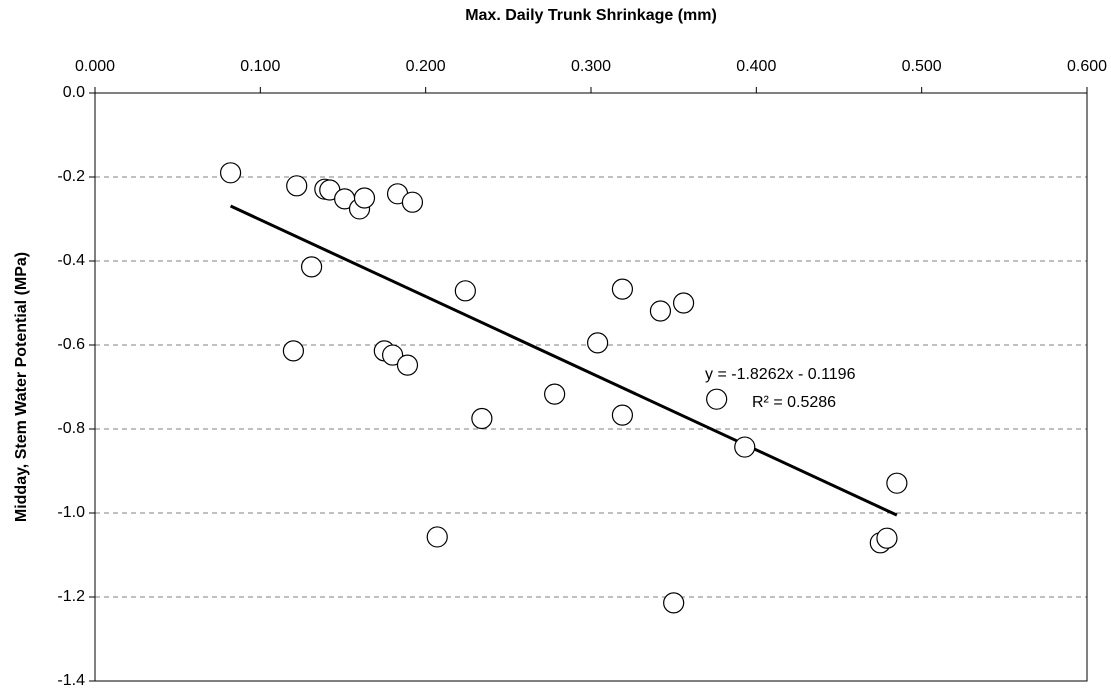 The width and height of the screenshot is (1111, 689). What do you see at coordinates (71, 176) in the screenshot?
I see `y-tick-label: -0.2` at bounding box center [71, 176].